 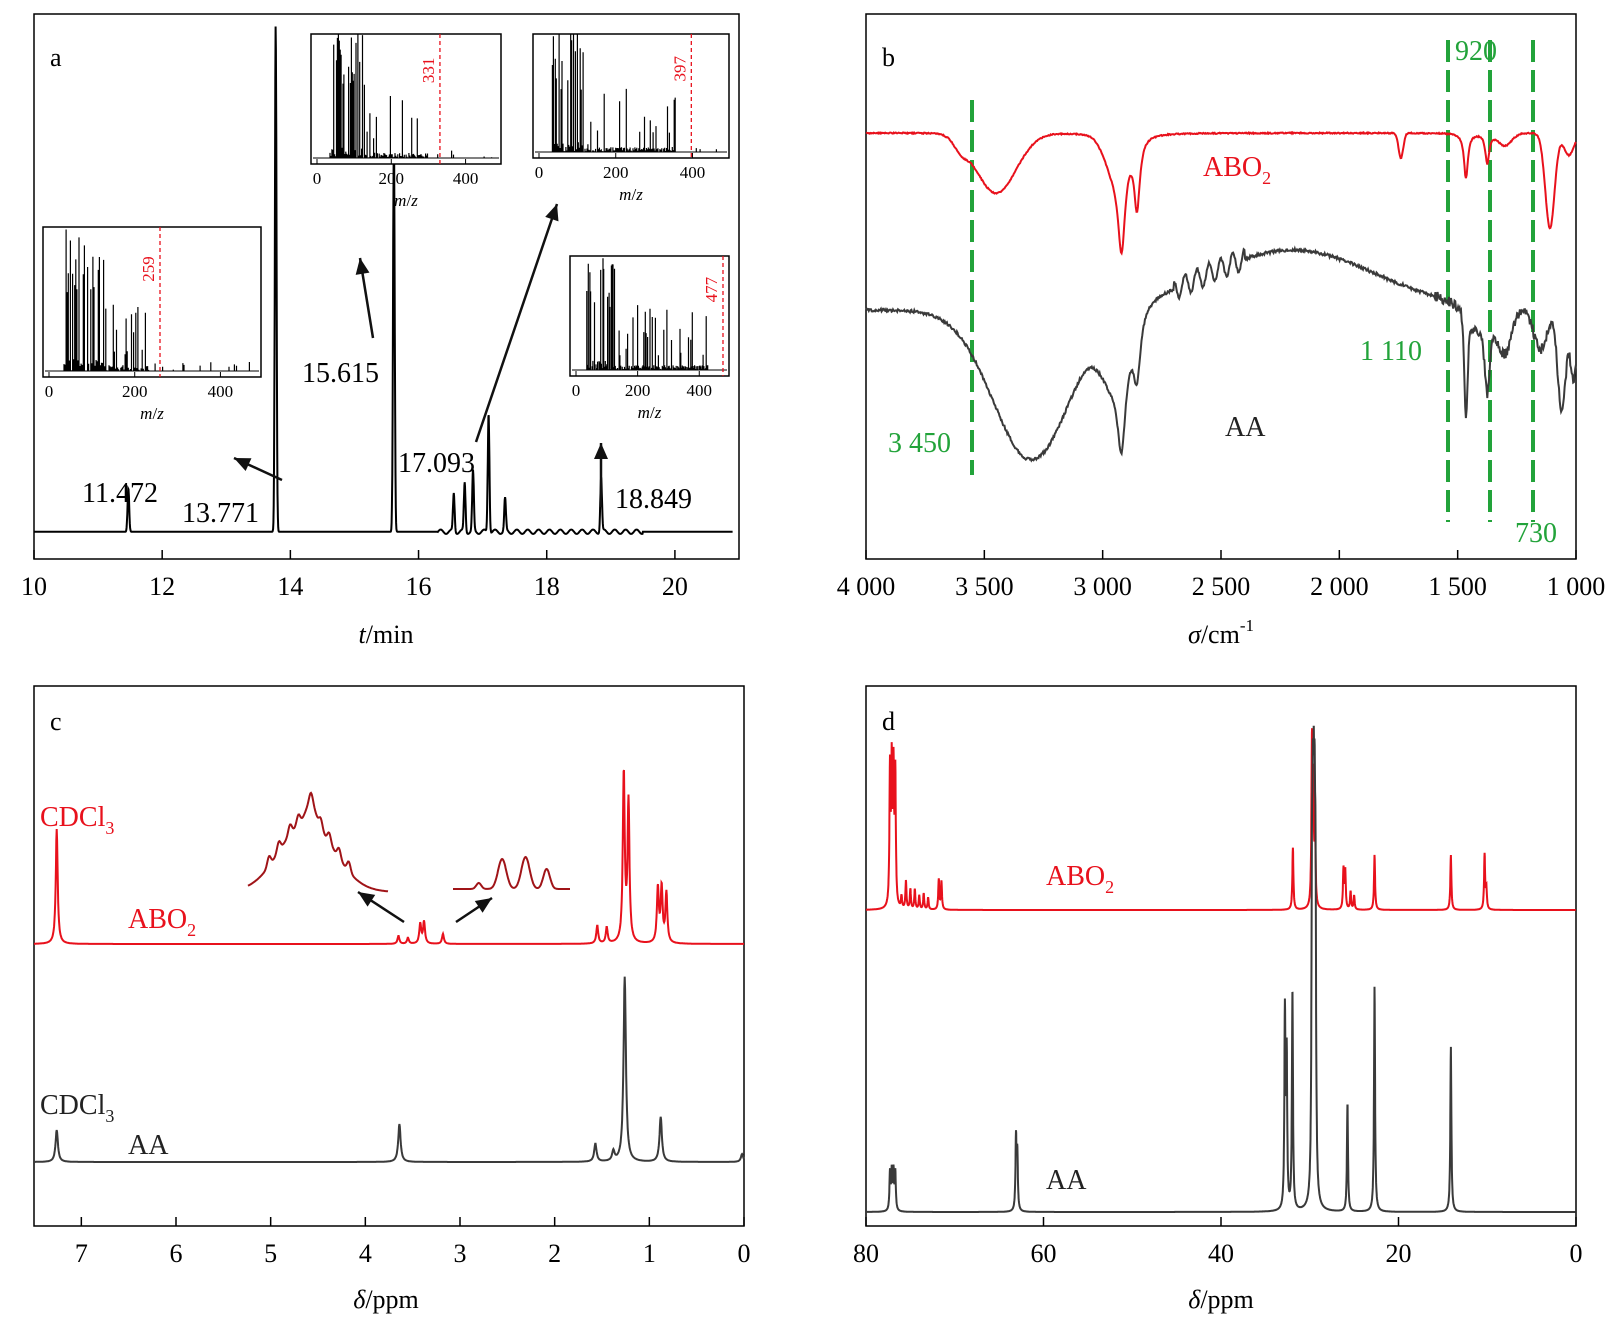 What do you see at coordinates (317, 178) in the screenshot?
I see `inset-331-tick-label: 0` at bounding box center [317, 178].